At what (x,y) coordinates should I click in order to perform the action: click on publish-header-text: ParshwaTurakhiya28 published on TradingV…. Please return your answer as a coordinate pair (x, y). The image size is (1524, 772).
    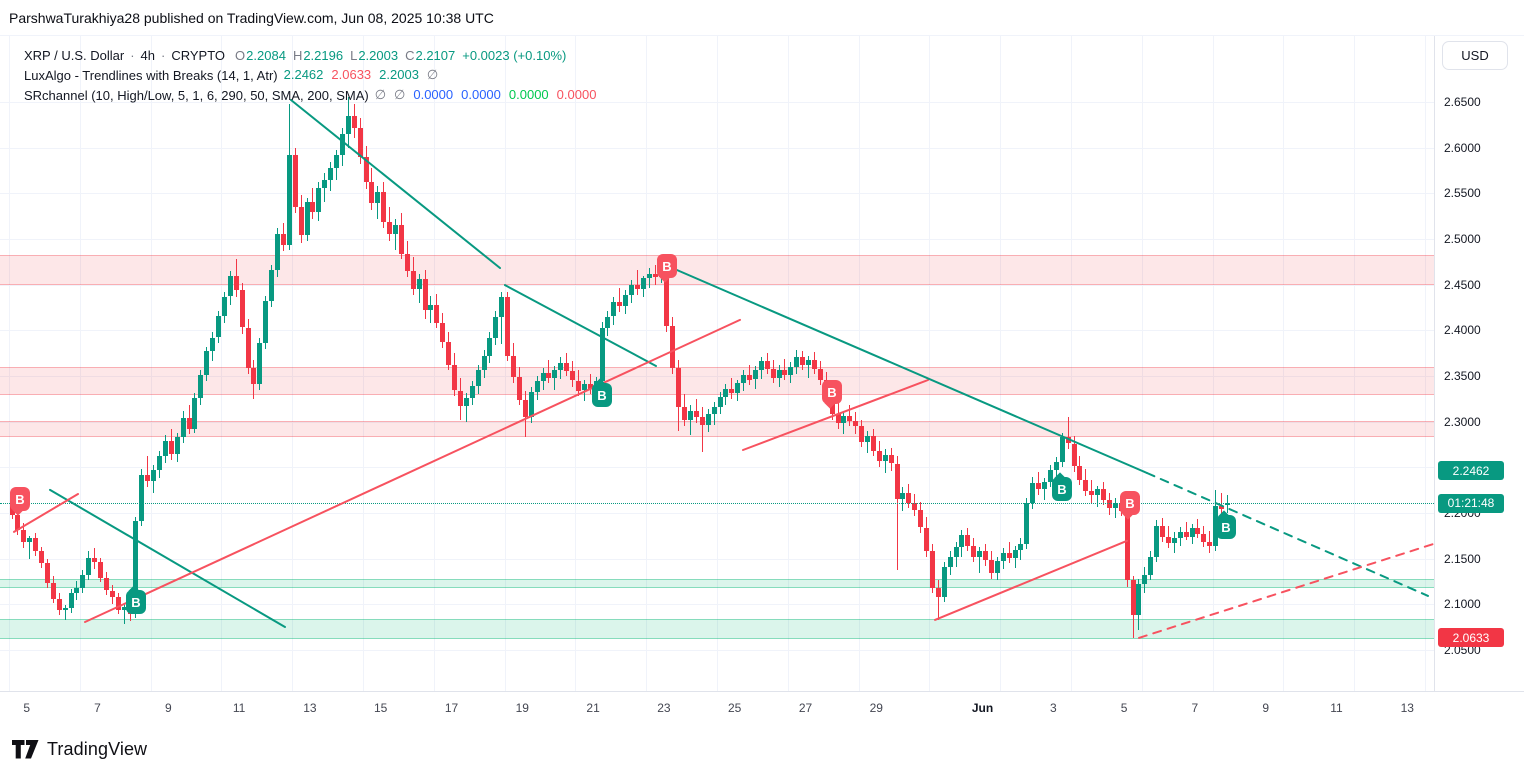
    Looking at the image, I should click on (251, 17).